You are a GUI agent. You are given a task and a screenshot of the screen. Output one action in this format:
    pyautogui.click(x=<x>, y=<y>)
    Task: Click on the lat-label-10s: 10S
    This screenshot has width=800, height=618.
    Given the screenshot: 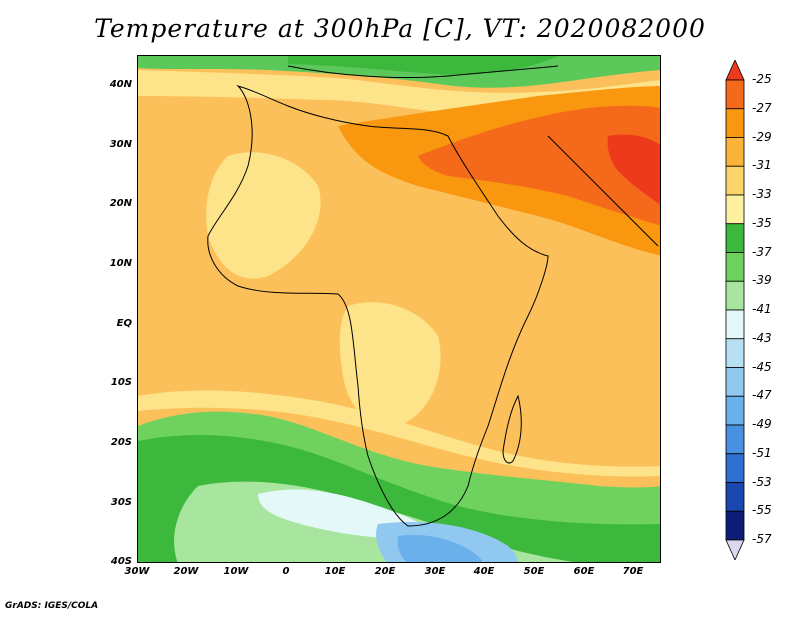 What is the action you would take?
    pyautogui.click(x=121, y=382)
    